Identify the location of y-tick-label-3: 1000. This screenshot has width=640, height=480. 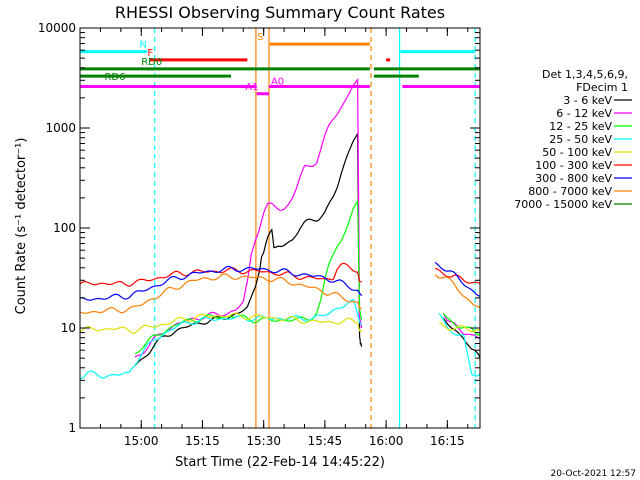
(60, 128).